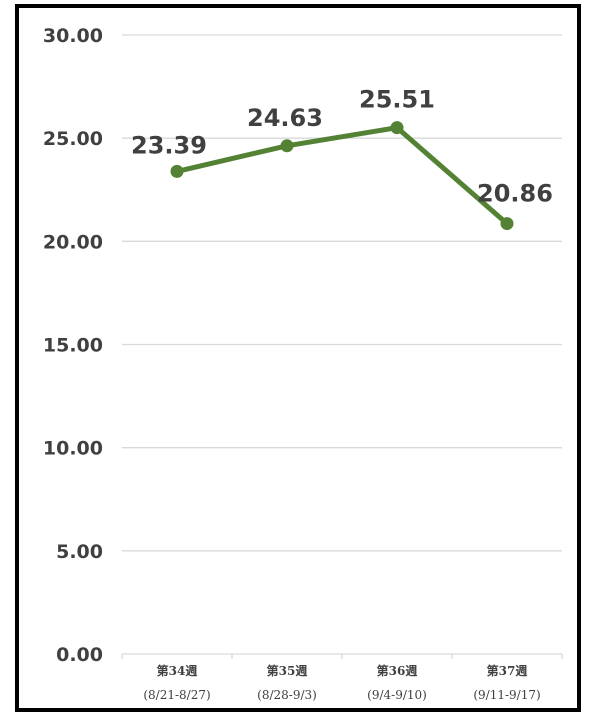 Image resolution: width=592 pixels, height=722 pixels. What do you see at coordinates (176, 695) in the screenshot?
I see `x-tick-label-range: (8/21-8/27)` at bounding box center [176, 695].